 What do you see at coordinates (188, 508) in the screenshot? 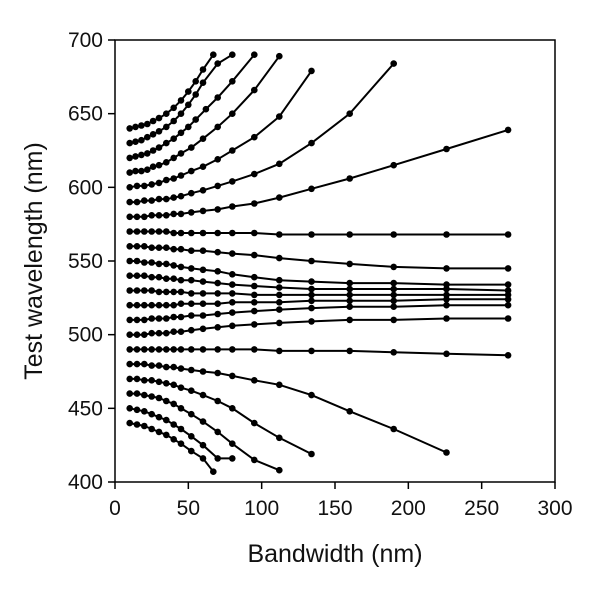
I see `x-tick-label: 50` at bounding box center [188, 508].